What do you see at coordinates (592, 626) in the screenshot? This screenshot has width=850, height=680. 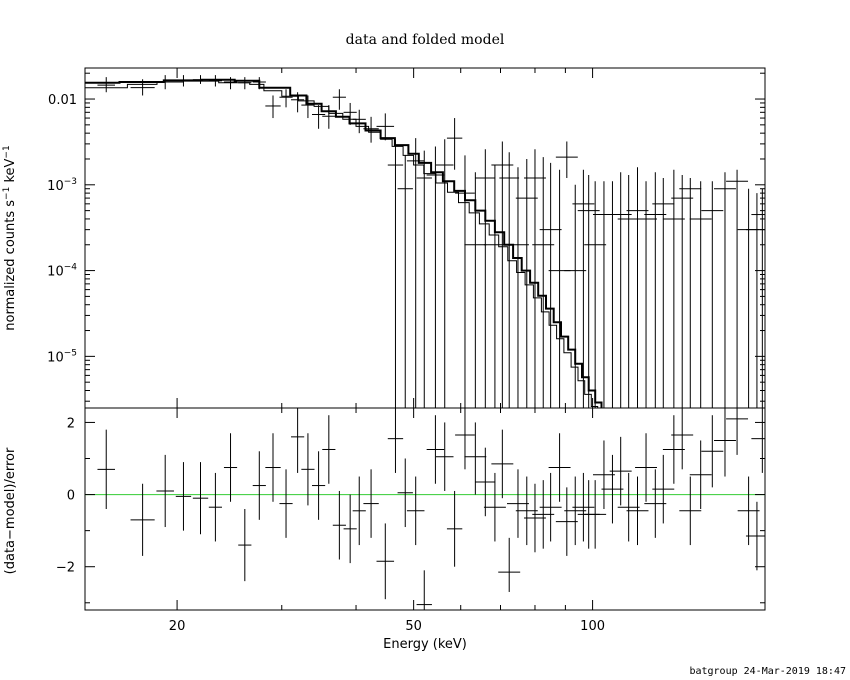 I see `x-tick-label: 100` at bounding box center [592, 626].